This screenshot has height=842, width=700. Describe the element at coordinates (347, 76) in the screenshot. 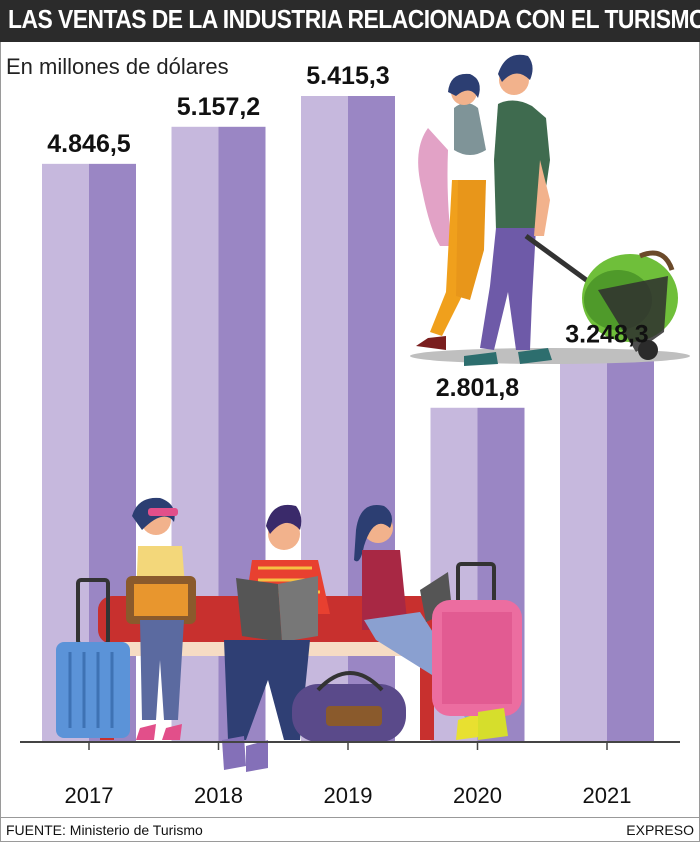

I see `value-label-2019: 5.415,3` at that location.